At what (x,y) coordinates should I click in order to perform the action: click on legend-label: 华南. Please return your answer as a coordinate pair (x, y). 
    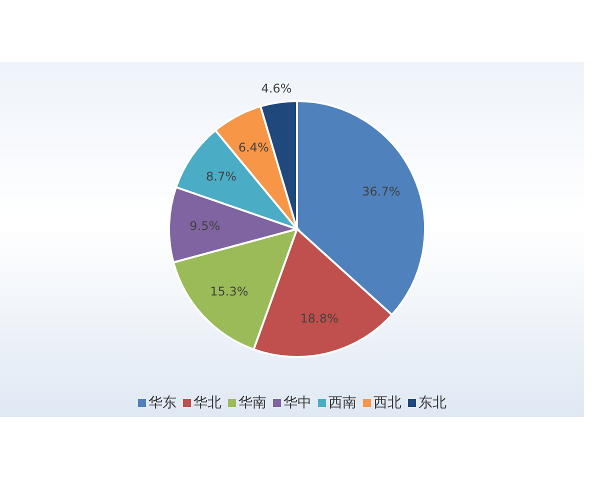
    Looking at the image, I should click on (252, 403).